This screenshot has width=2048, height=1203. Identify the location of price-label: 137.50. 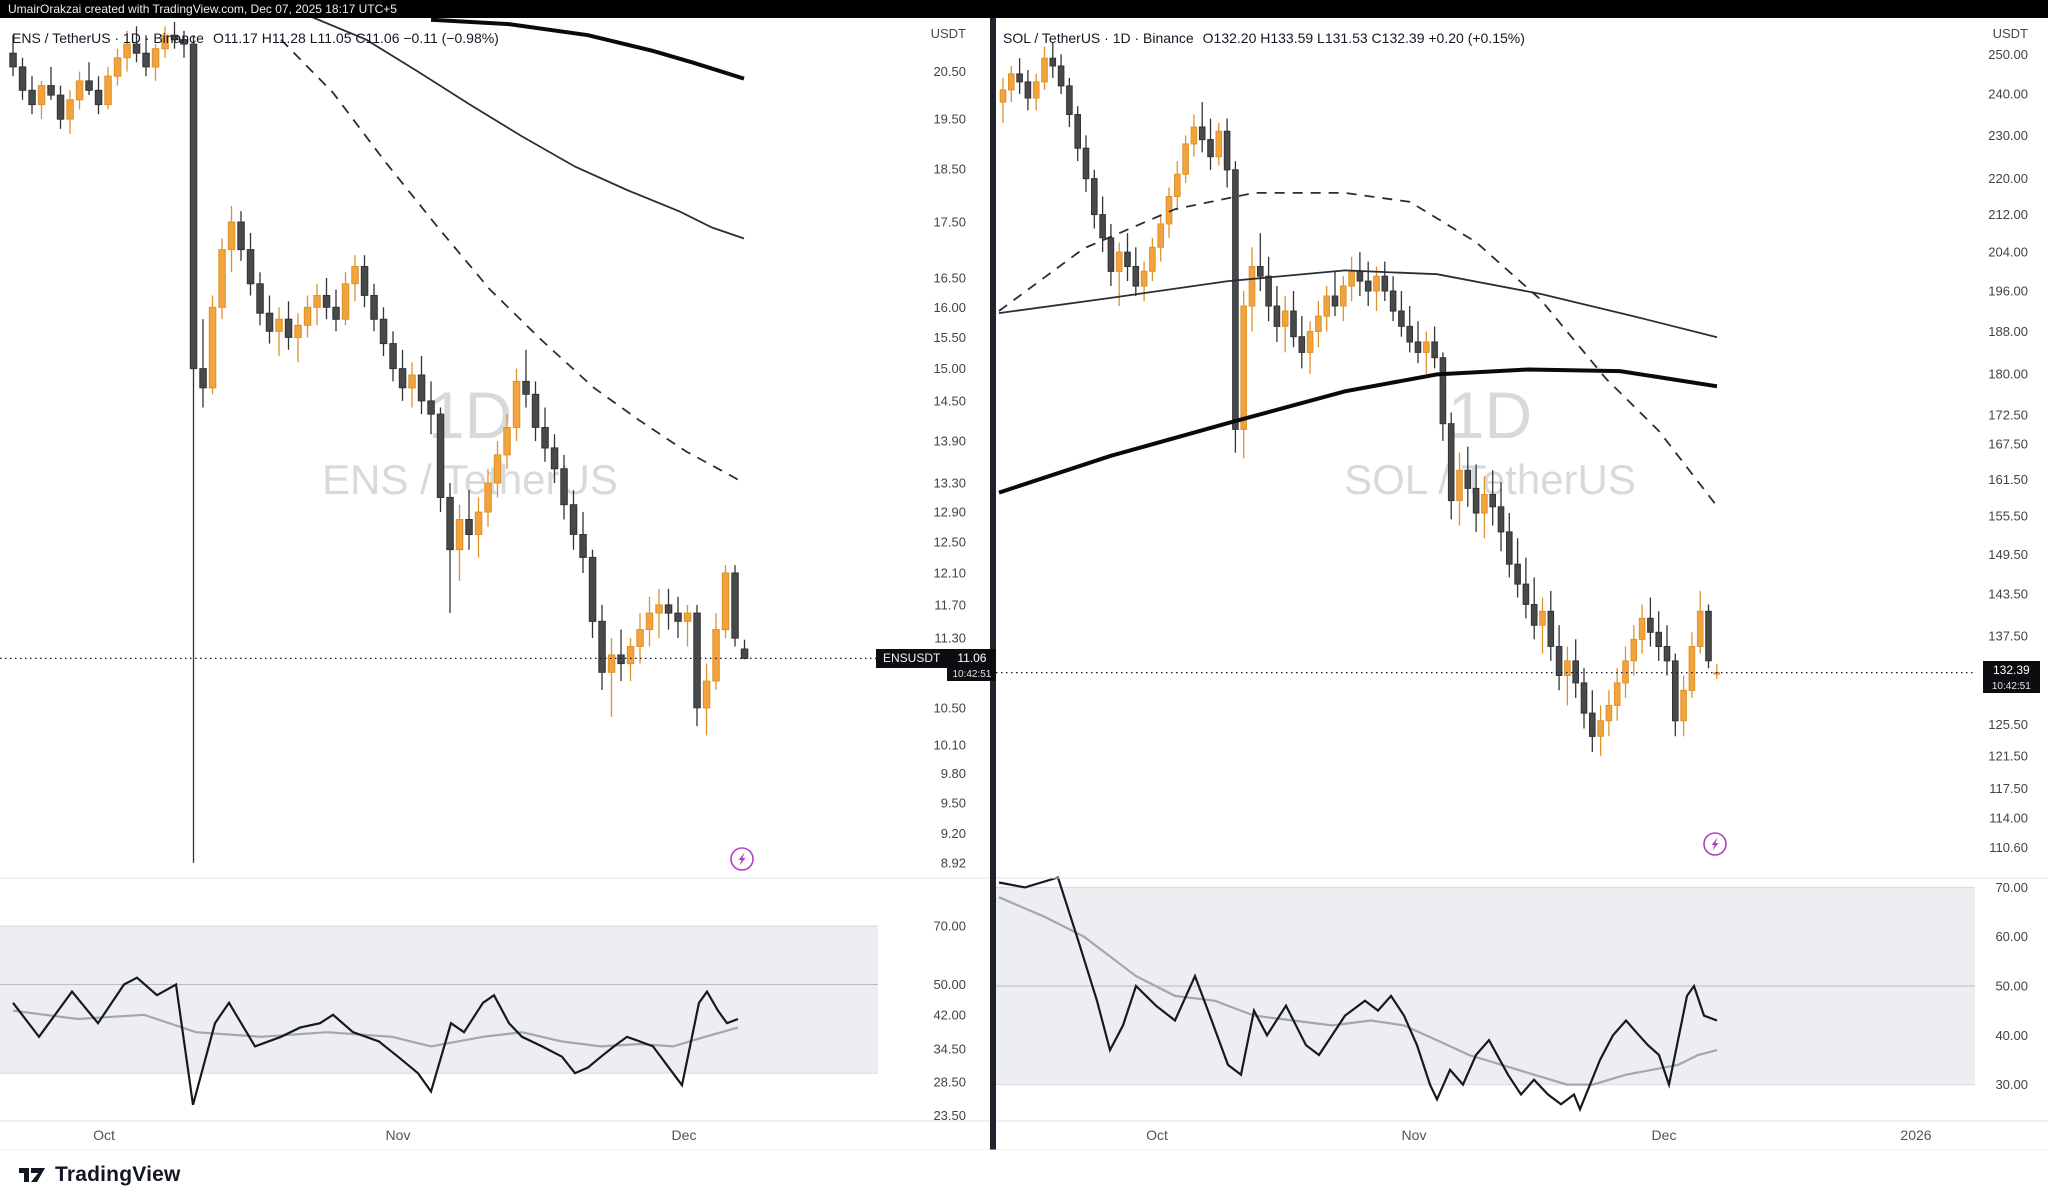
(2008, 635).